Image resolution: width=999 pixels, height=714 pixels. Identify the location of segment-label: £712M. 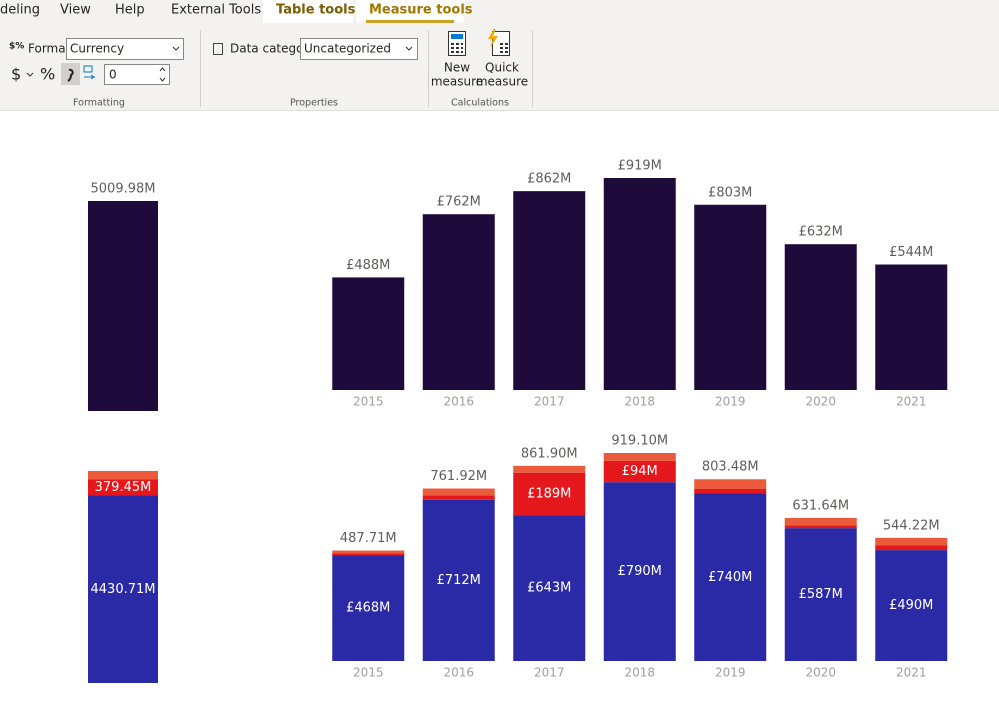
(459, 580).